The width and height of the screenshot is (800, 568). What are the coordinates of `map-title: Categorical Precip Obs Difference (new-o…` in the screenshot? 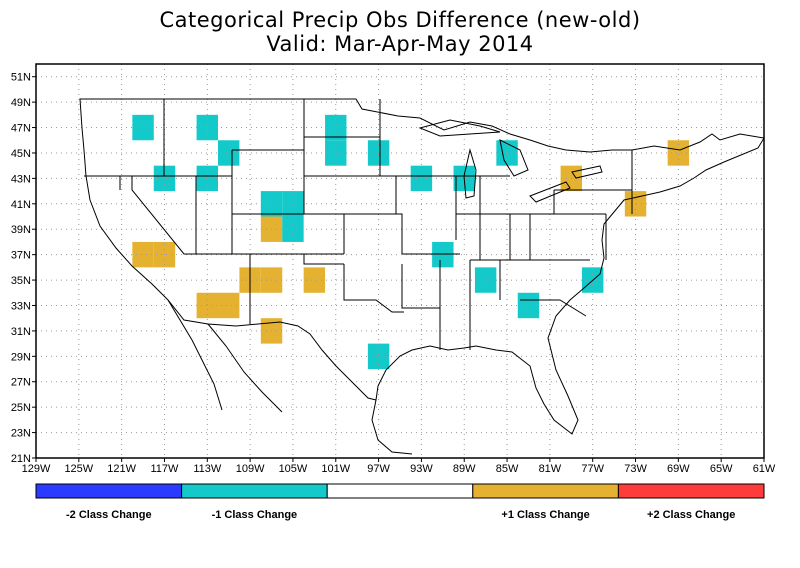 It's located at (400, 20).